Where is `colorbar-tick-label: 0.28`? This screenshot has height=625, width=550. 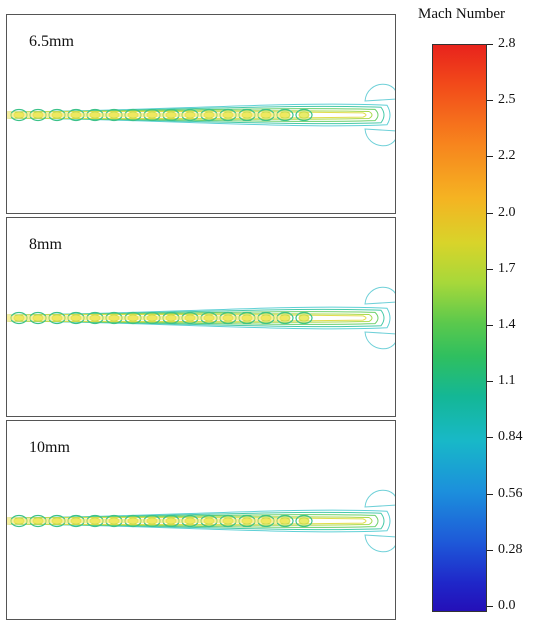
colorbar-tick-label: 0.28 is located at coordinates (510, 549).